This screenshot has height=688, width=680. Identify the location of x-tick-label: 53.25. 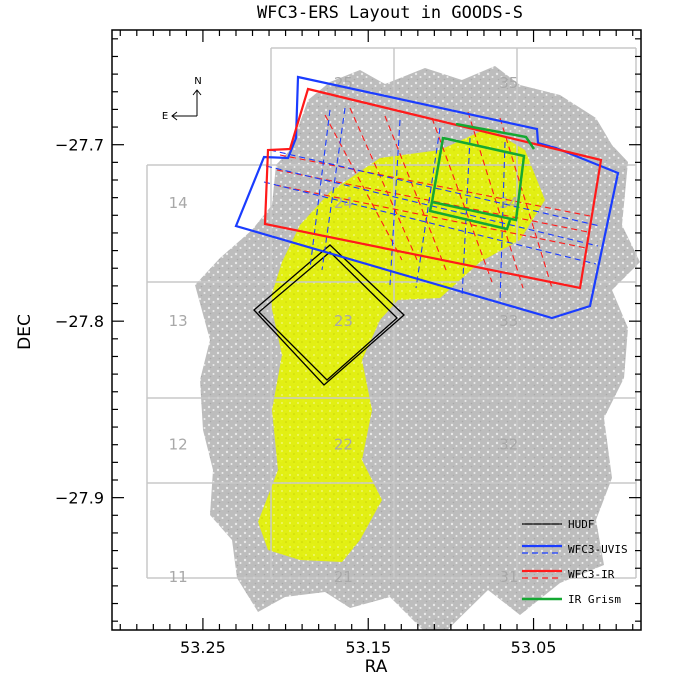
(203, 647).